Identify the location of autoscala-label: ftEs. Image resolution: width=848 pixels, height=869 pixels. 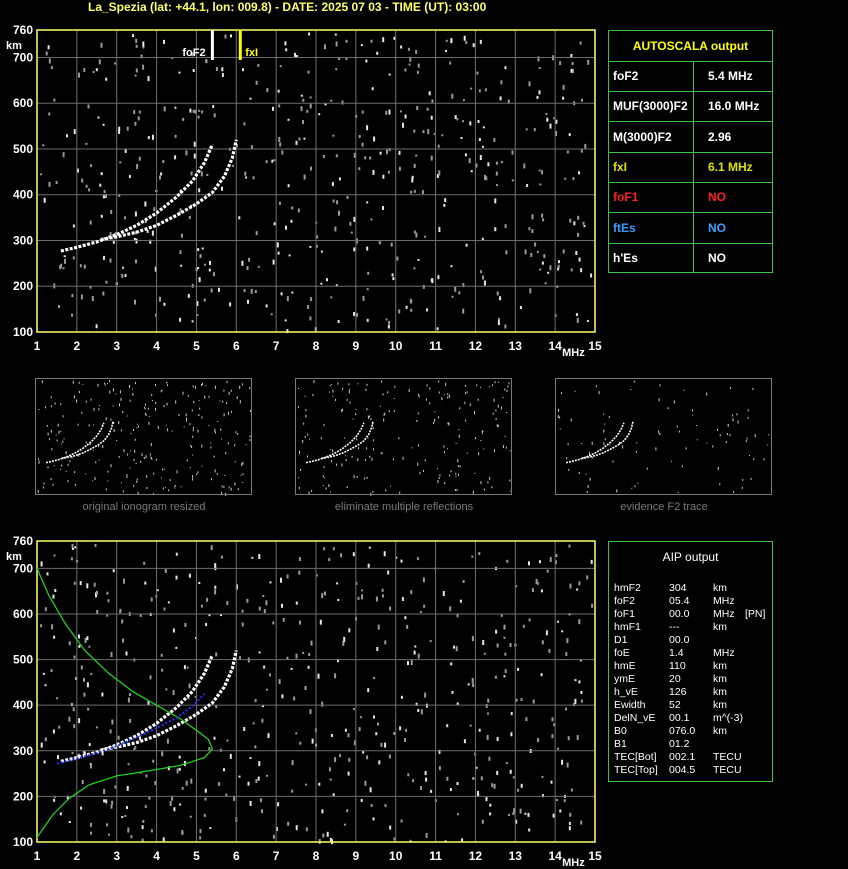
(624, 227).